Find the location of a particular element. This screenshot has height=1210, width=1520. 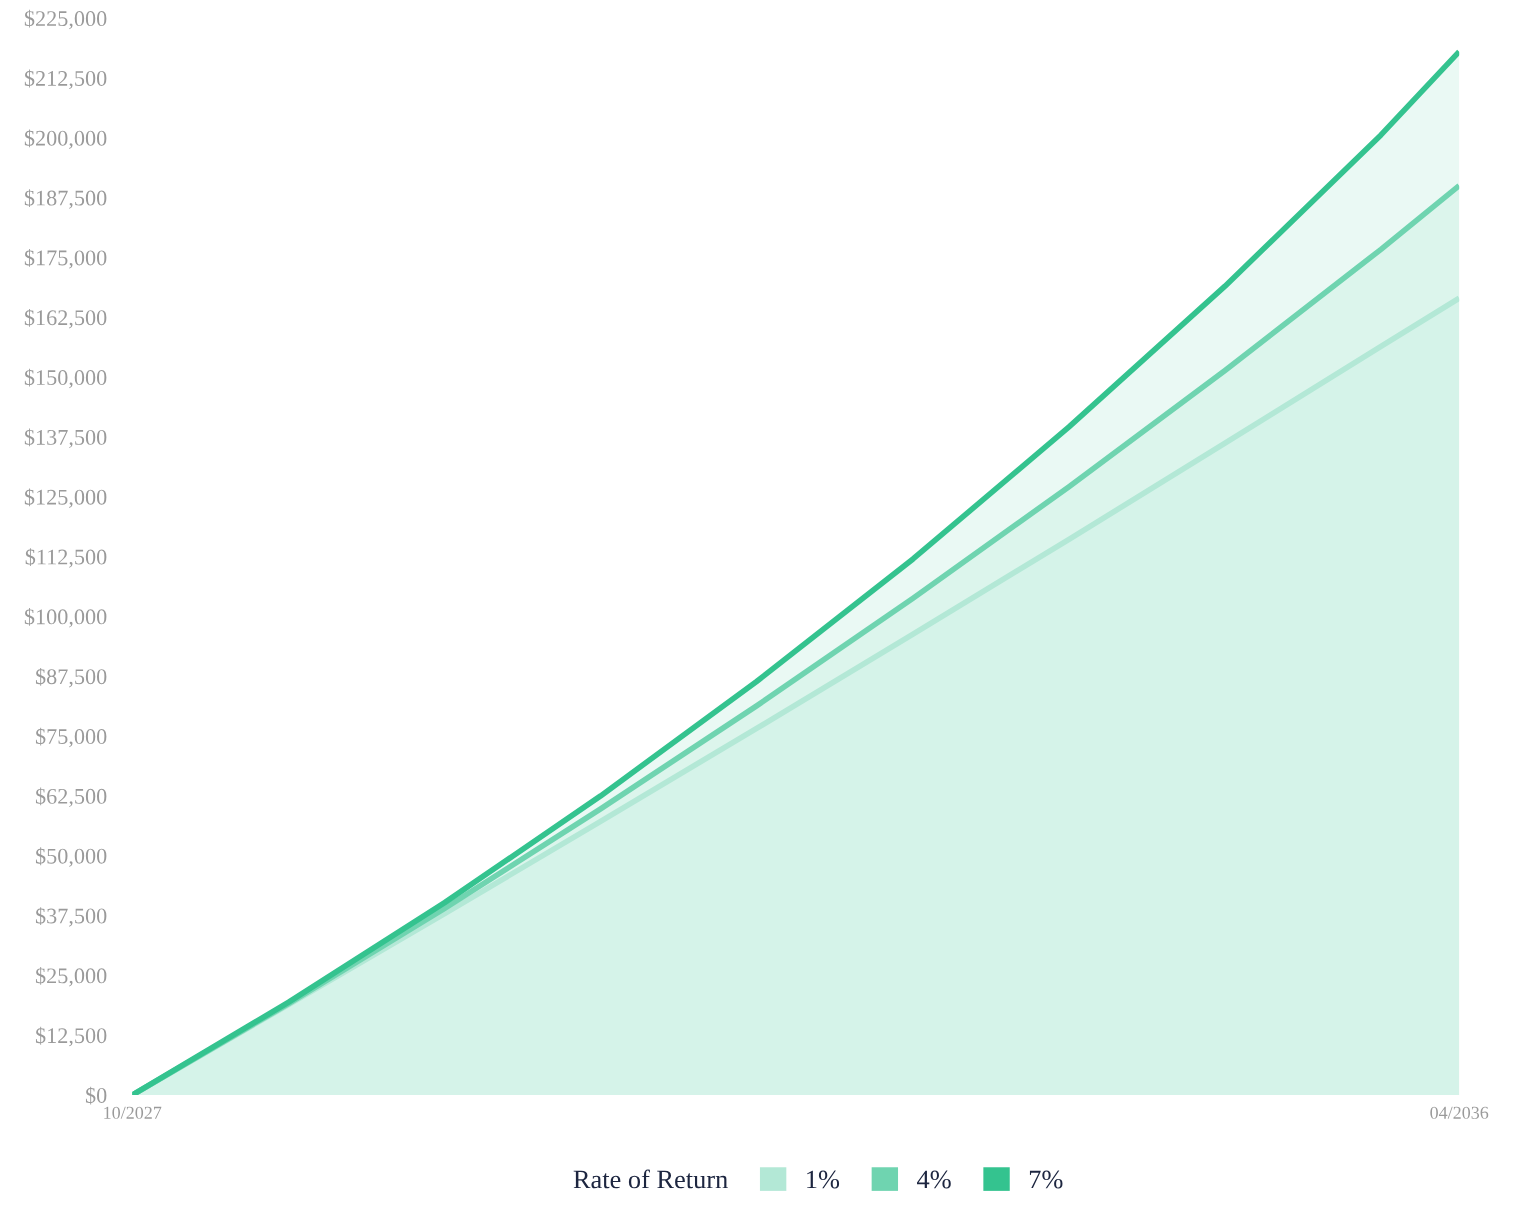

legend-title: Rate of Return is located at coordinates (650, 1179).